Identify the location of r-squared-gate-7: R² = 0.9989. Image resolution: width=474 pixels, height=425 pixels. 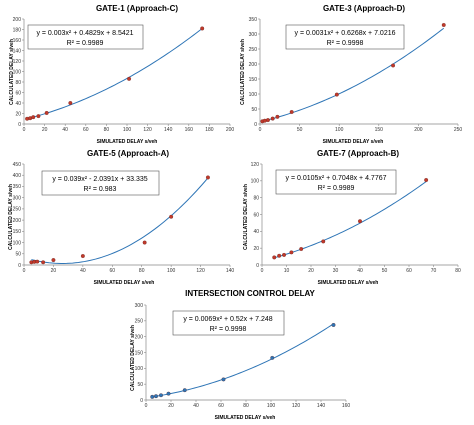
(336, 188).